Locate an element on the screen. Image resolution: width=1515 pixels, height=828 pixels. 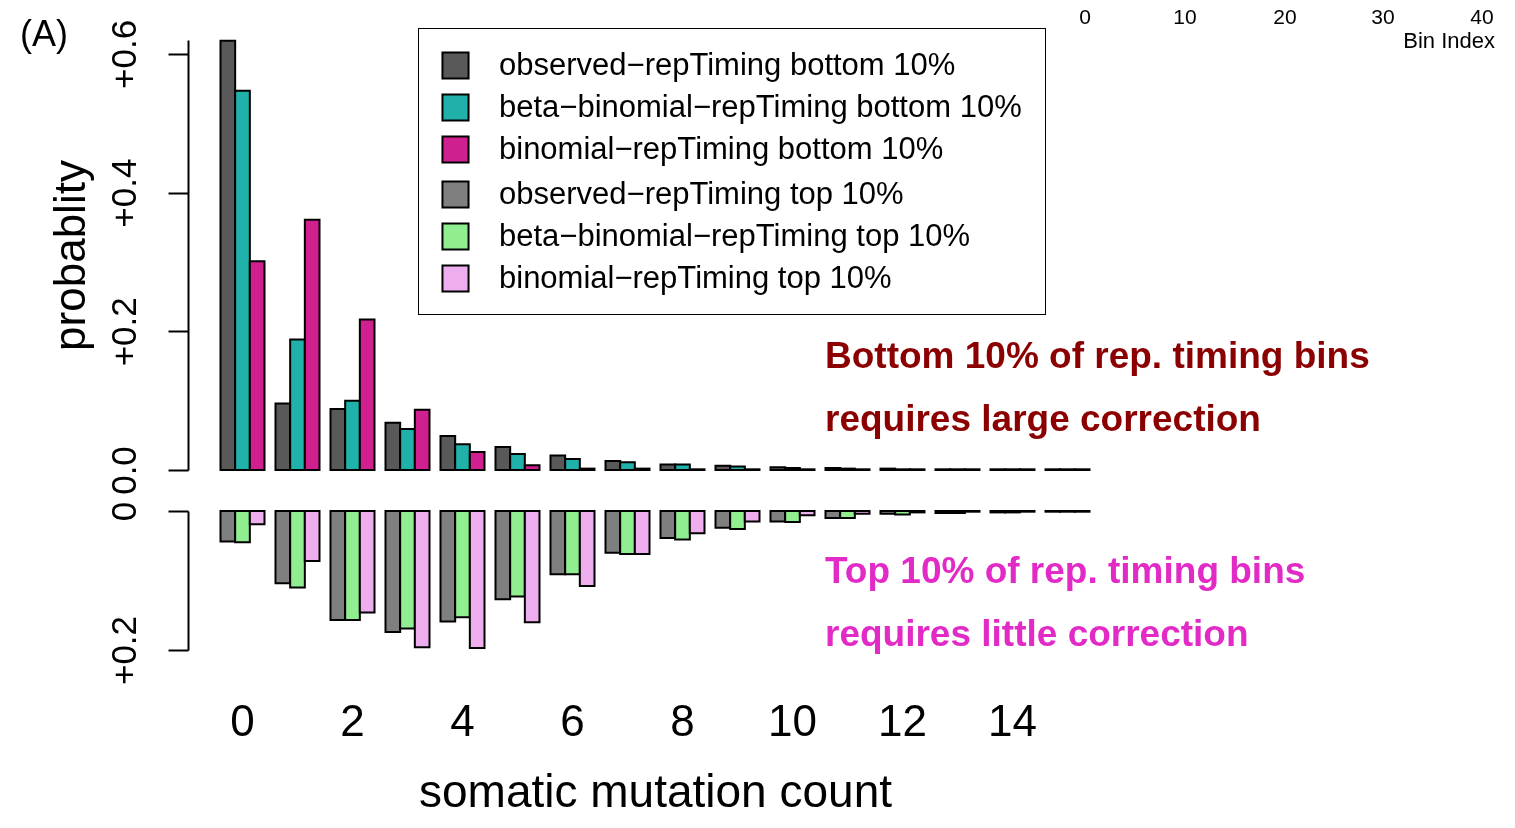
text: 10 is located at coordinates (1185, 16).